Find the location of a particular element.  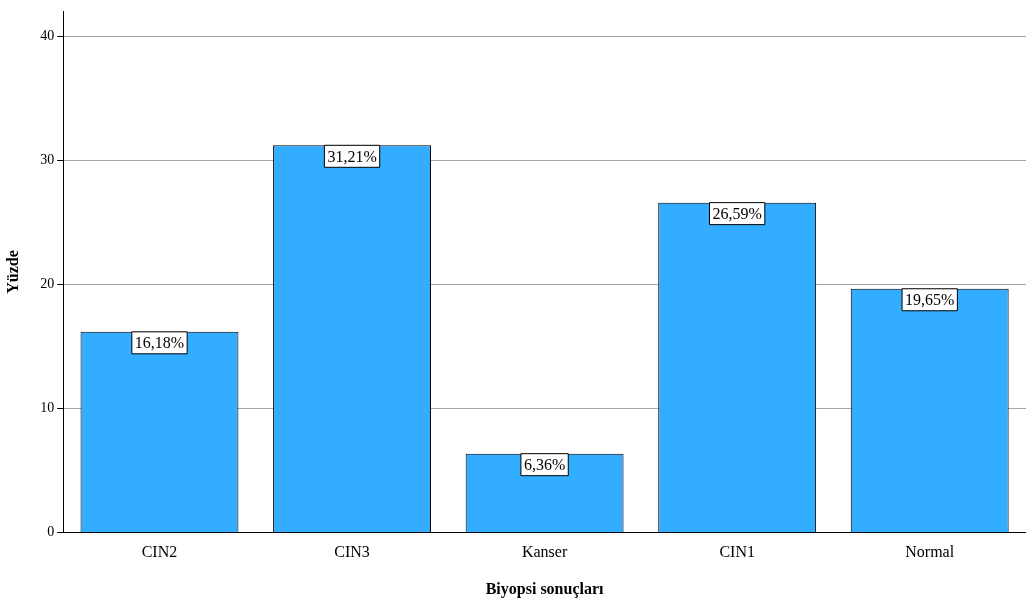

x-tick-label: Kanser is located at coordinates (544, 552).